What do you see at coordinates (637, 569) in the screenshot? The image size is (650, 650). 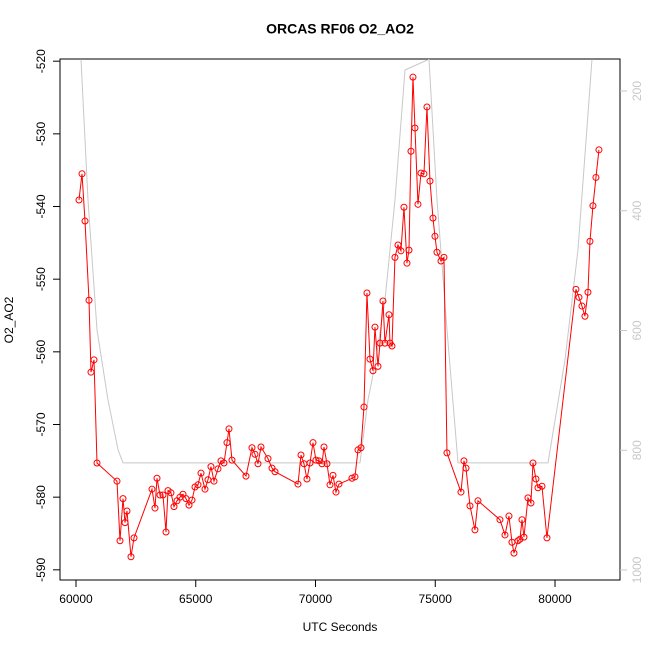 I see `y2-tick-label: 1000` at bounding box center [637, 569].